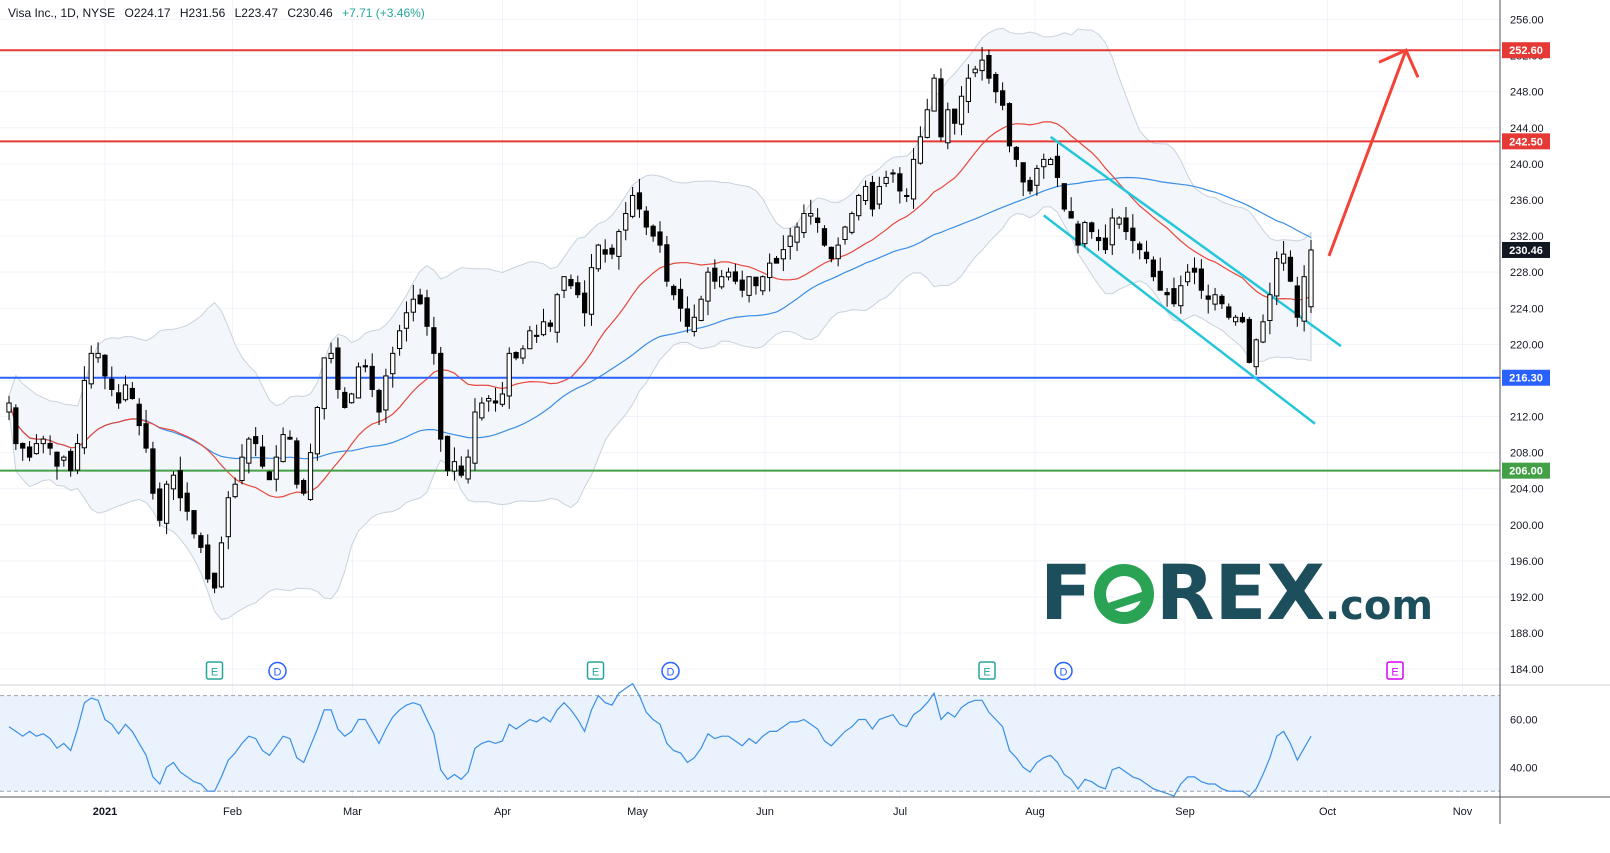 Image resolution: width=1610 pixels, height=853 pixels. Describe the element at coordinates (62, 13) in the screenshot. I see `symbol-title: Visa Inc., 1D, NYSE` at that location.